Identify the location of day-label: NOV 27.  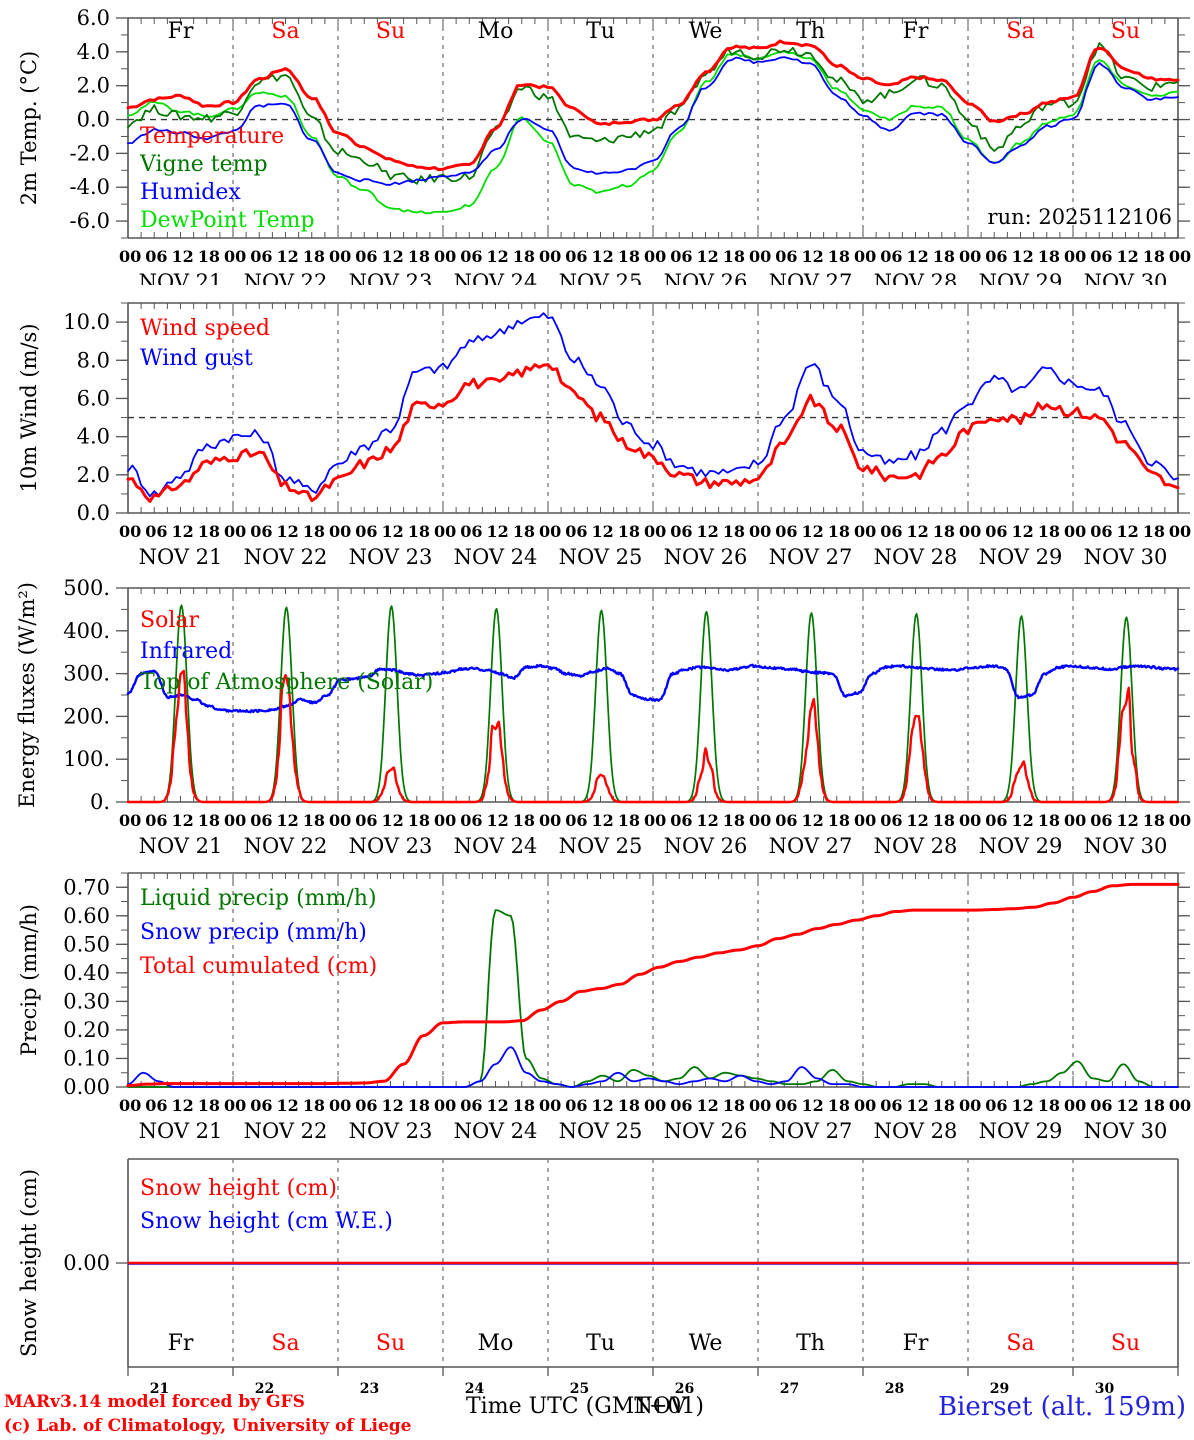
(811, 557).